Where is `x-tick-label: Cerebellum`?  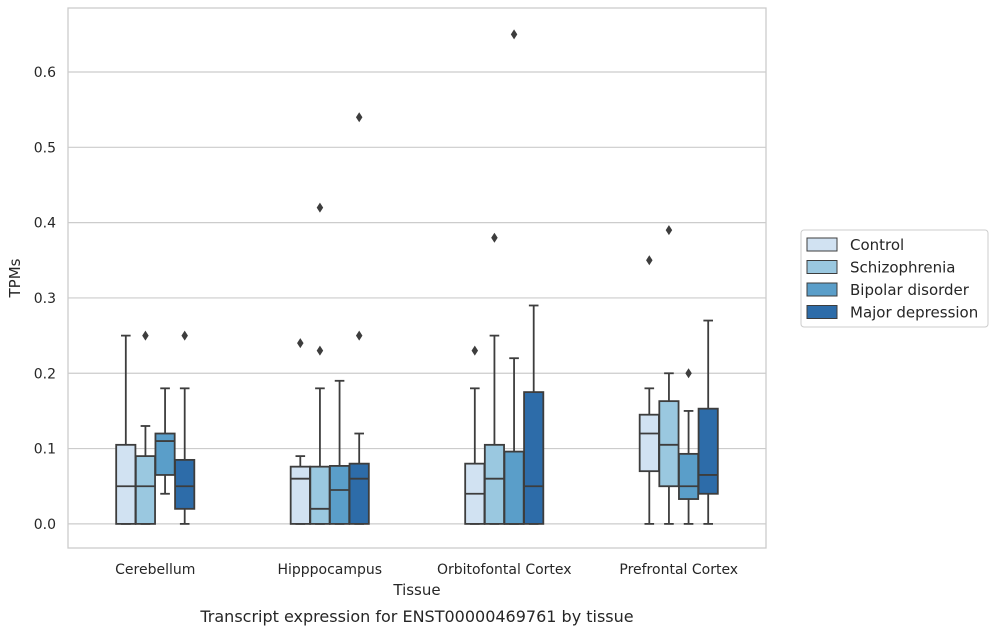 x-tick-label: Cerebellum is located at coordinates (155, 570).